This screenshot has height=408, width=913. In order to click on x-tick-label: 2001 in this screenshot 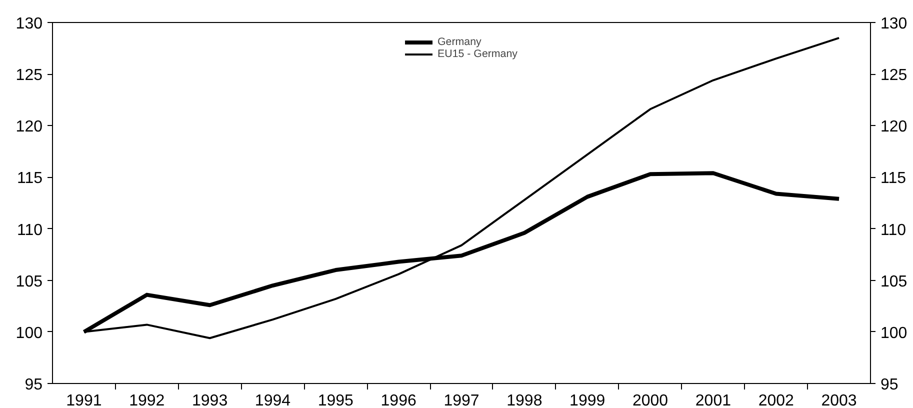, I will do `click(713, 400)`.